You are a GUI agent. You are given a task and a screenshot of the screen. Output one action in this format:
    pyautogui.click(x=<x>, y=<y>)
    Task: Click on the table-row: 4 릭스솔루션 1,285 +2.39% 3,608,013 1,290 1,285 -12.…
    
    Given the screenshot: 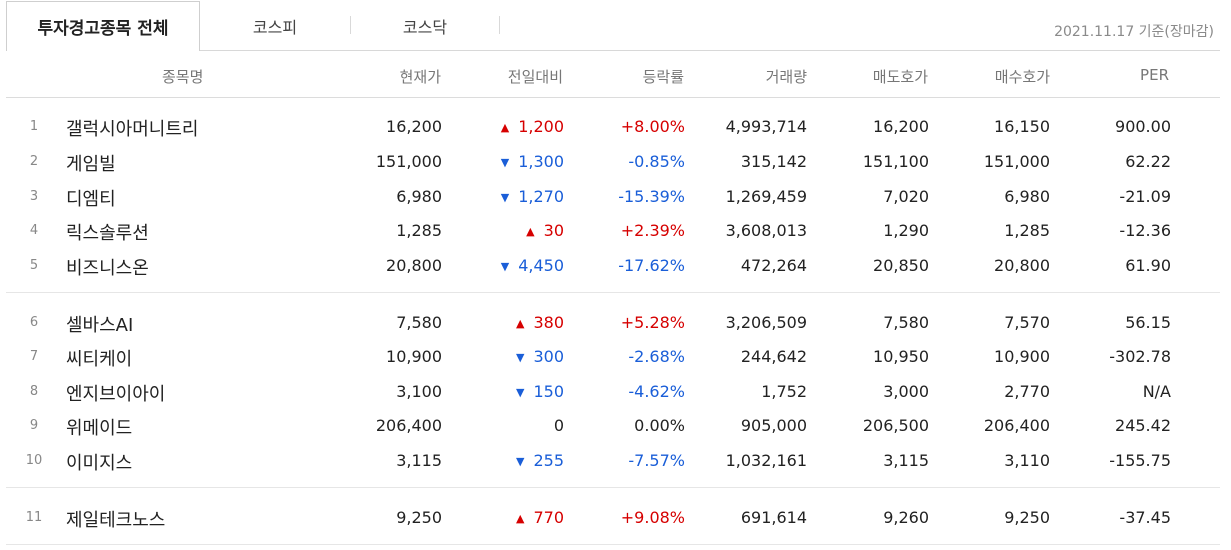 What is the action you would take?
    pyautogui.click(x=615, y=231)
    